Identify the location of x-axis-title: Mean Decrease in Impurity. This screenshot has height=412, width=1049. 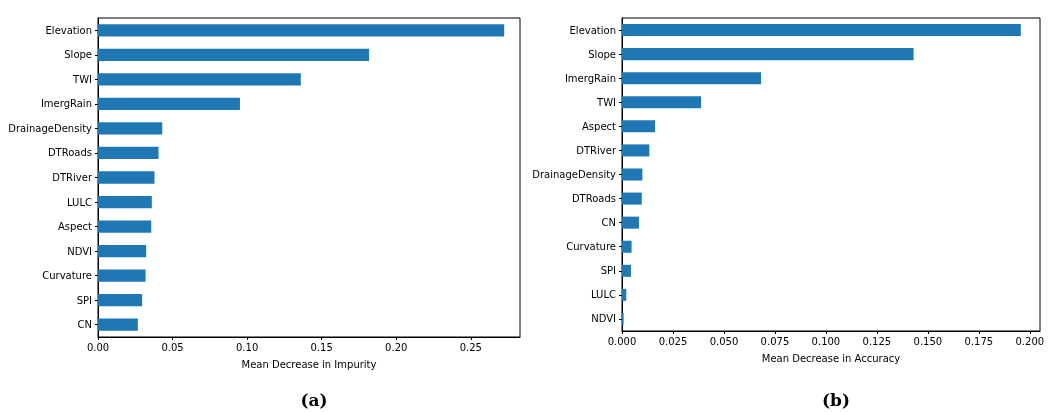
(309, 364).